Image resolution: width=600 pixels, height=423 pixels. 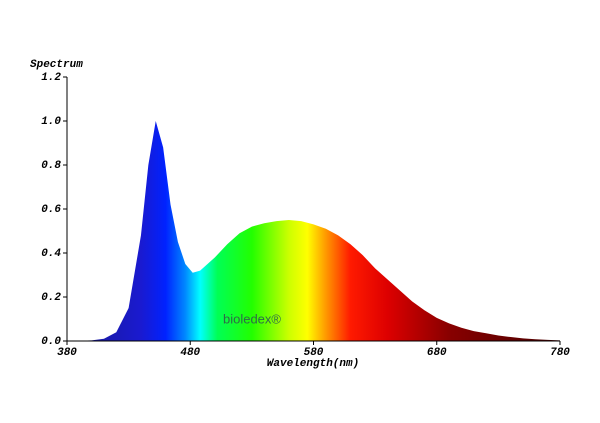 I want to click on y-tick-label: 1.2, so click(x=51, y=78).